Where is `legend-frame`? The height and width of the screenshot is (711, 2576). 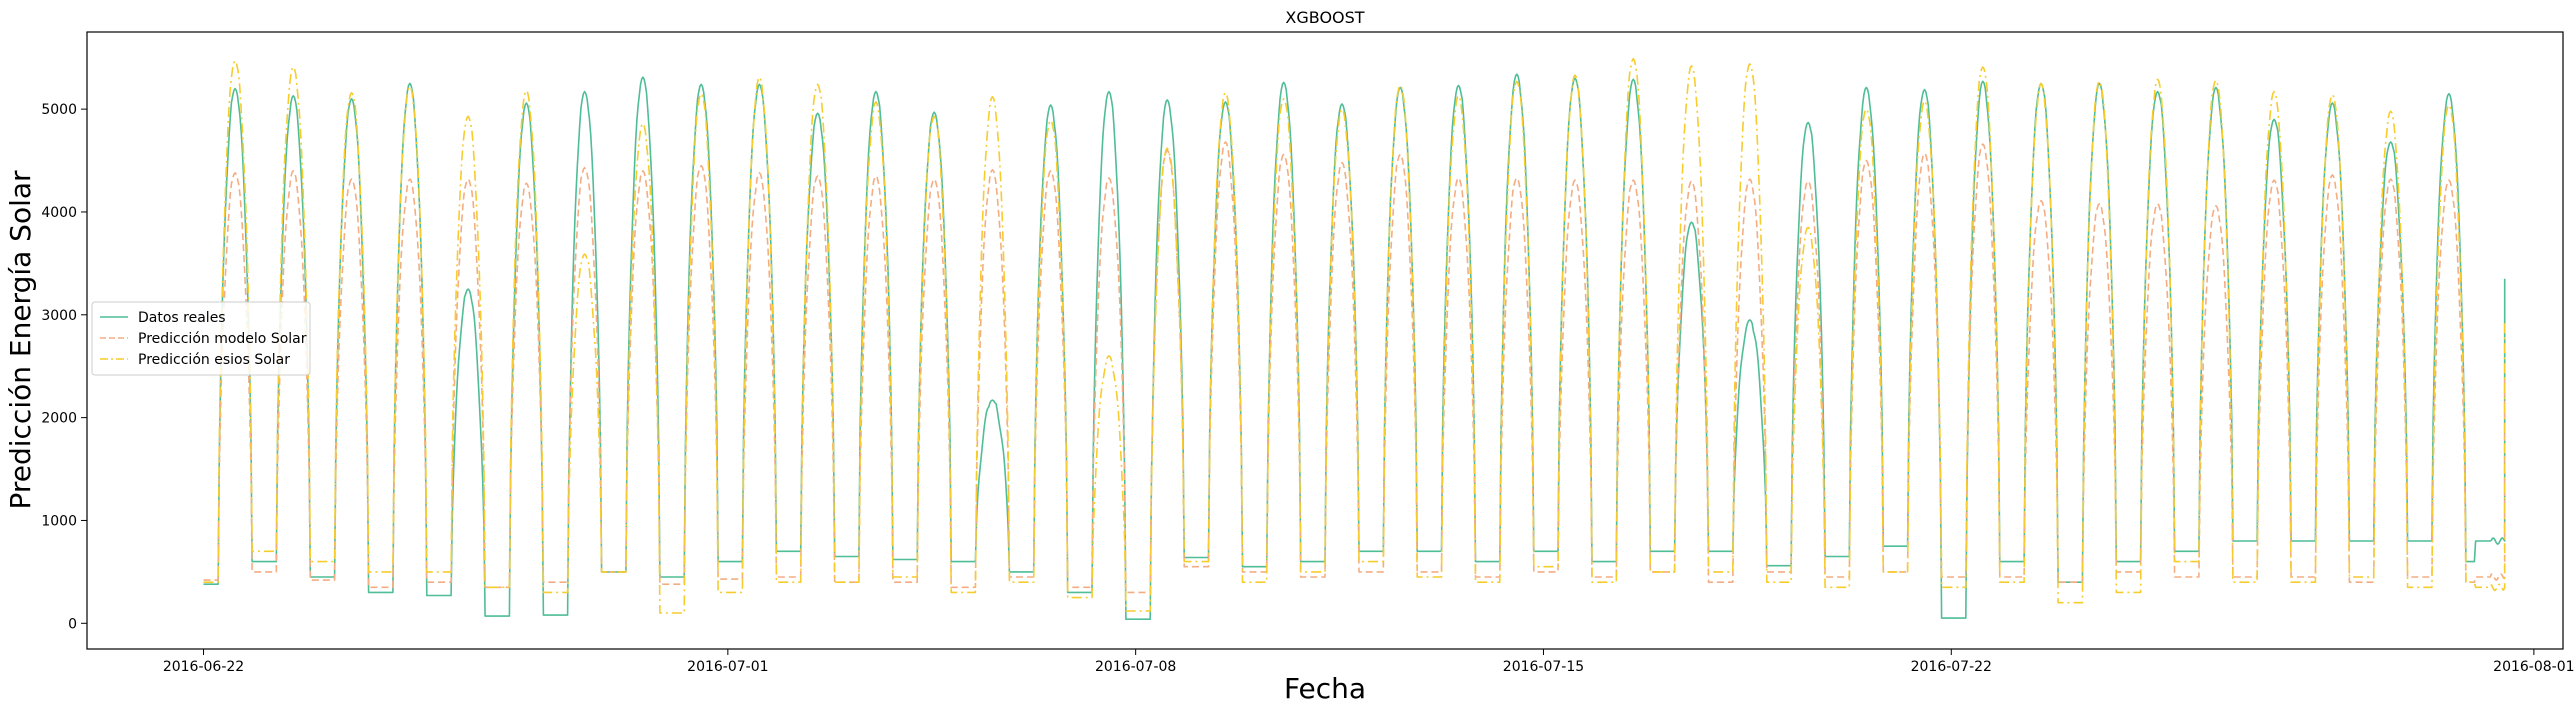 legend-frame is located at coordinates (201, 338).